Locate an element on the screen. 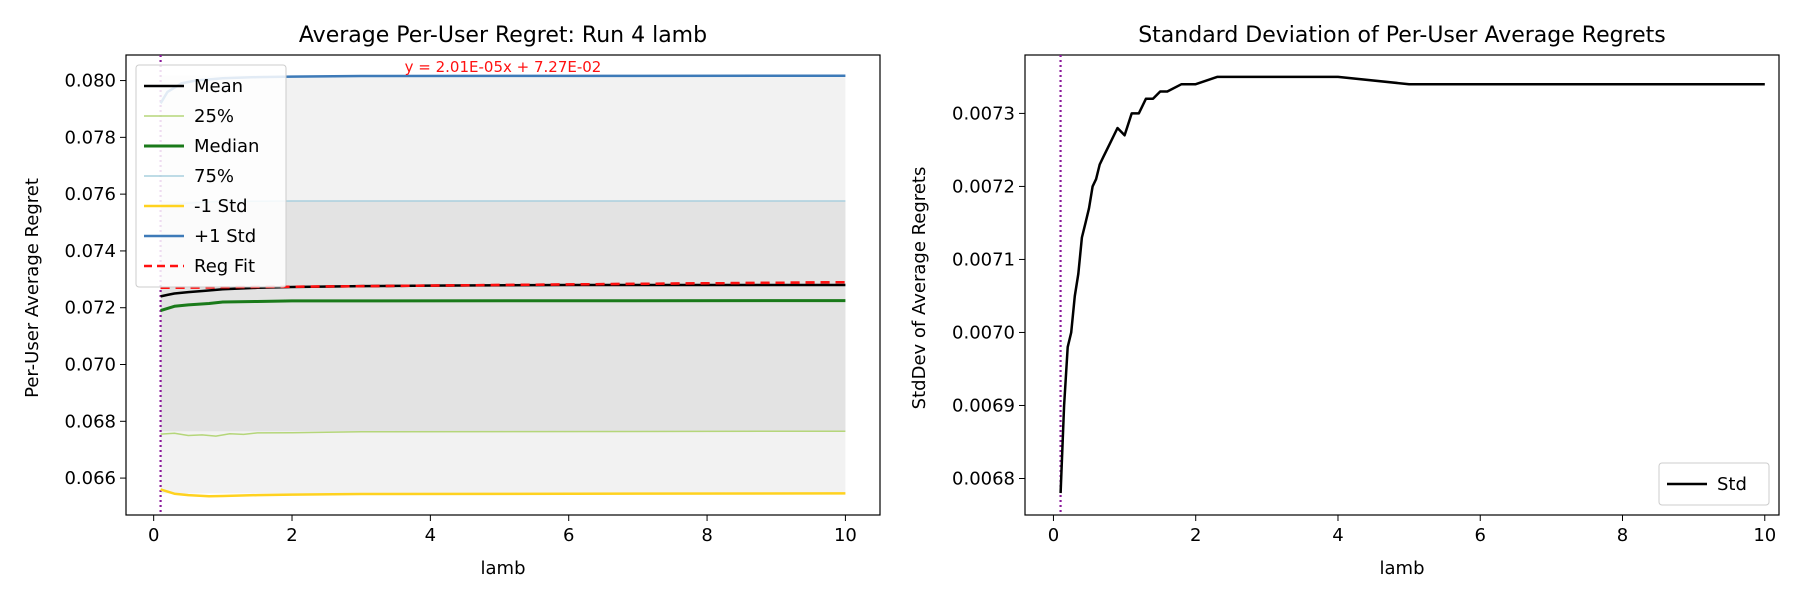  right-y-tick-label: 0.0071 is located at coordinates (983, 259).